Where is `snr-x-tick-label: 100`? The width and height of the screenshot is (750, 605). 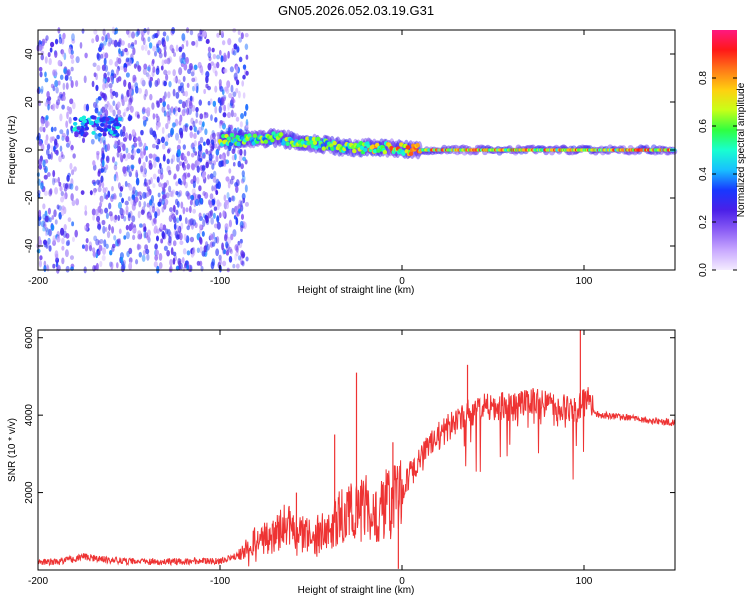 snr-x-tick-label: 100 is located at coordinates (584, 581).